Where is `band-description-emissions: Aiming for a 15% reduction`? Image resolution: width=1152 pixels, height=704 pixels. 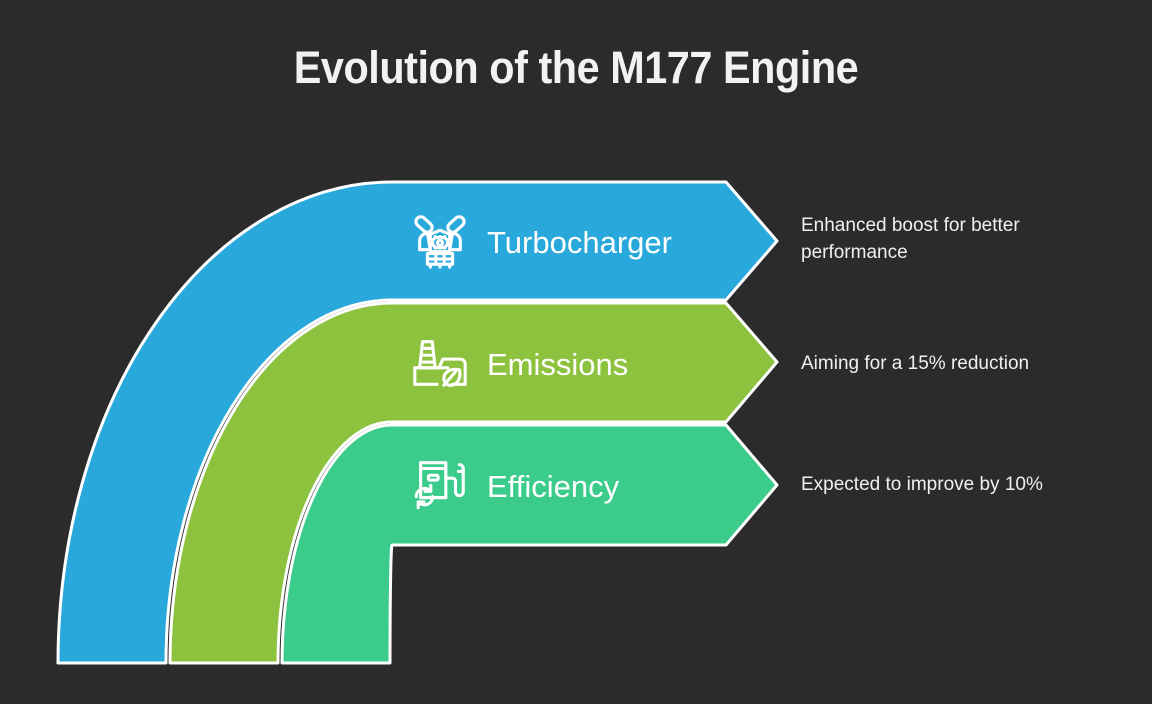
band-description-emissions: Aiming for a 15% reduction is located at coordinates (915, 363).